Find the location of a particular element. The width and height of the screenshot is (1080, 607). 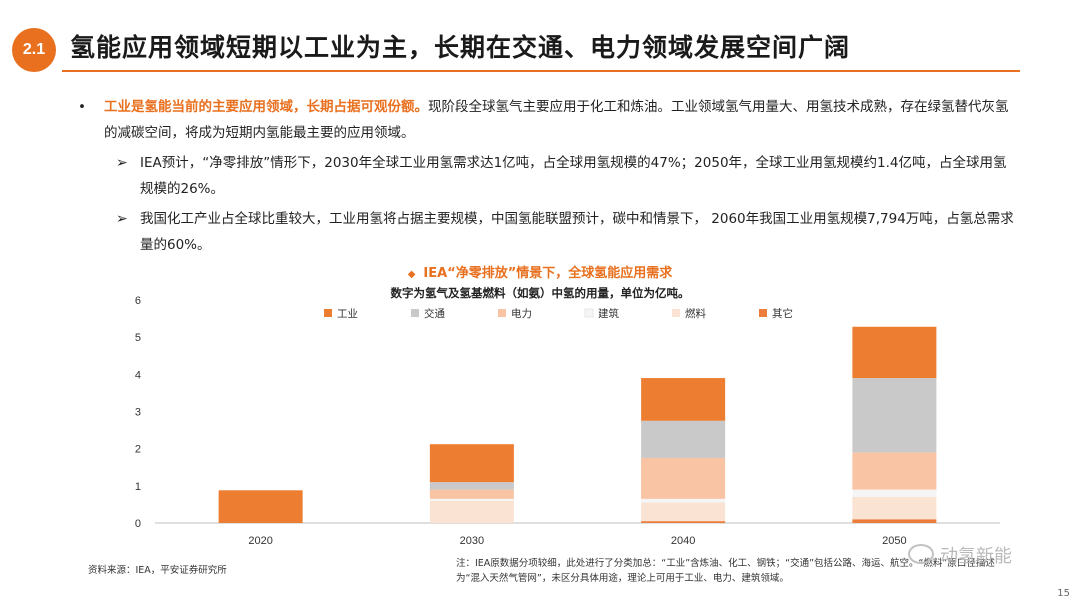

bar-segment-2030-交通 is located at coordinates (471, 486).